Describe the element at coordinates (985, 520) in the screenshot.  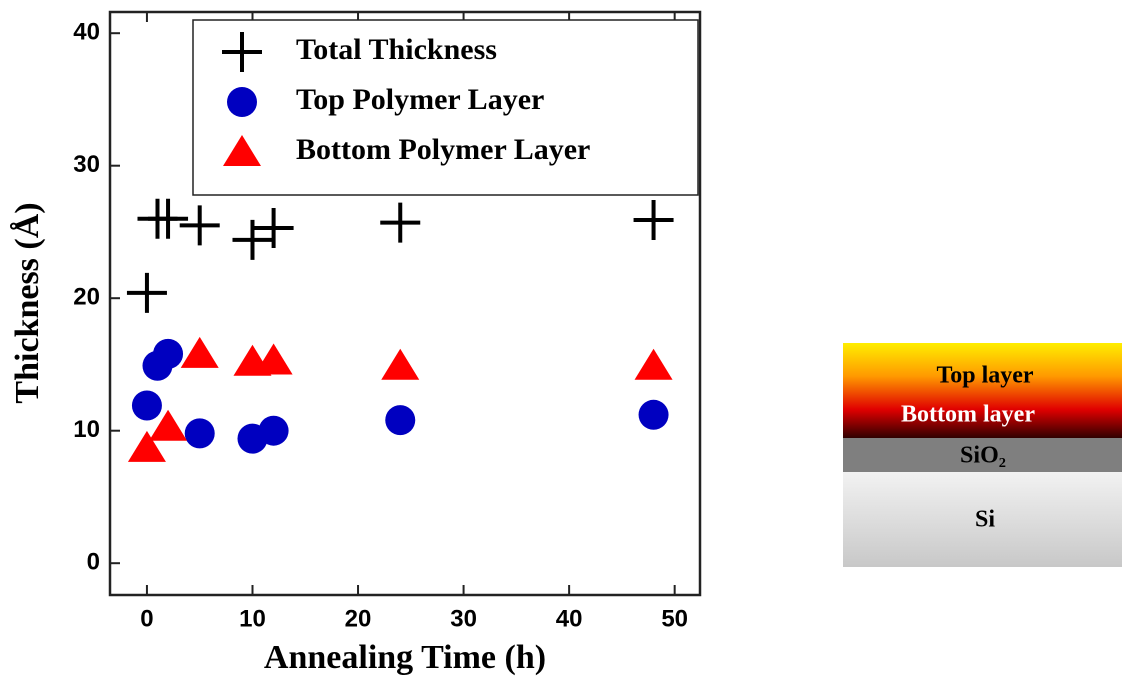
I see `layer-label: Si` at that location.